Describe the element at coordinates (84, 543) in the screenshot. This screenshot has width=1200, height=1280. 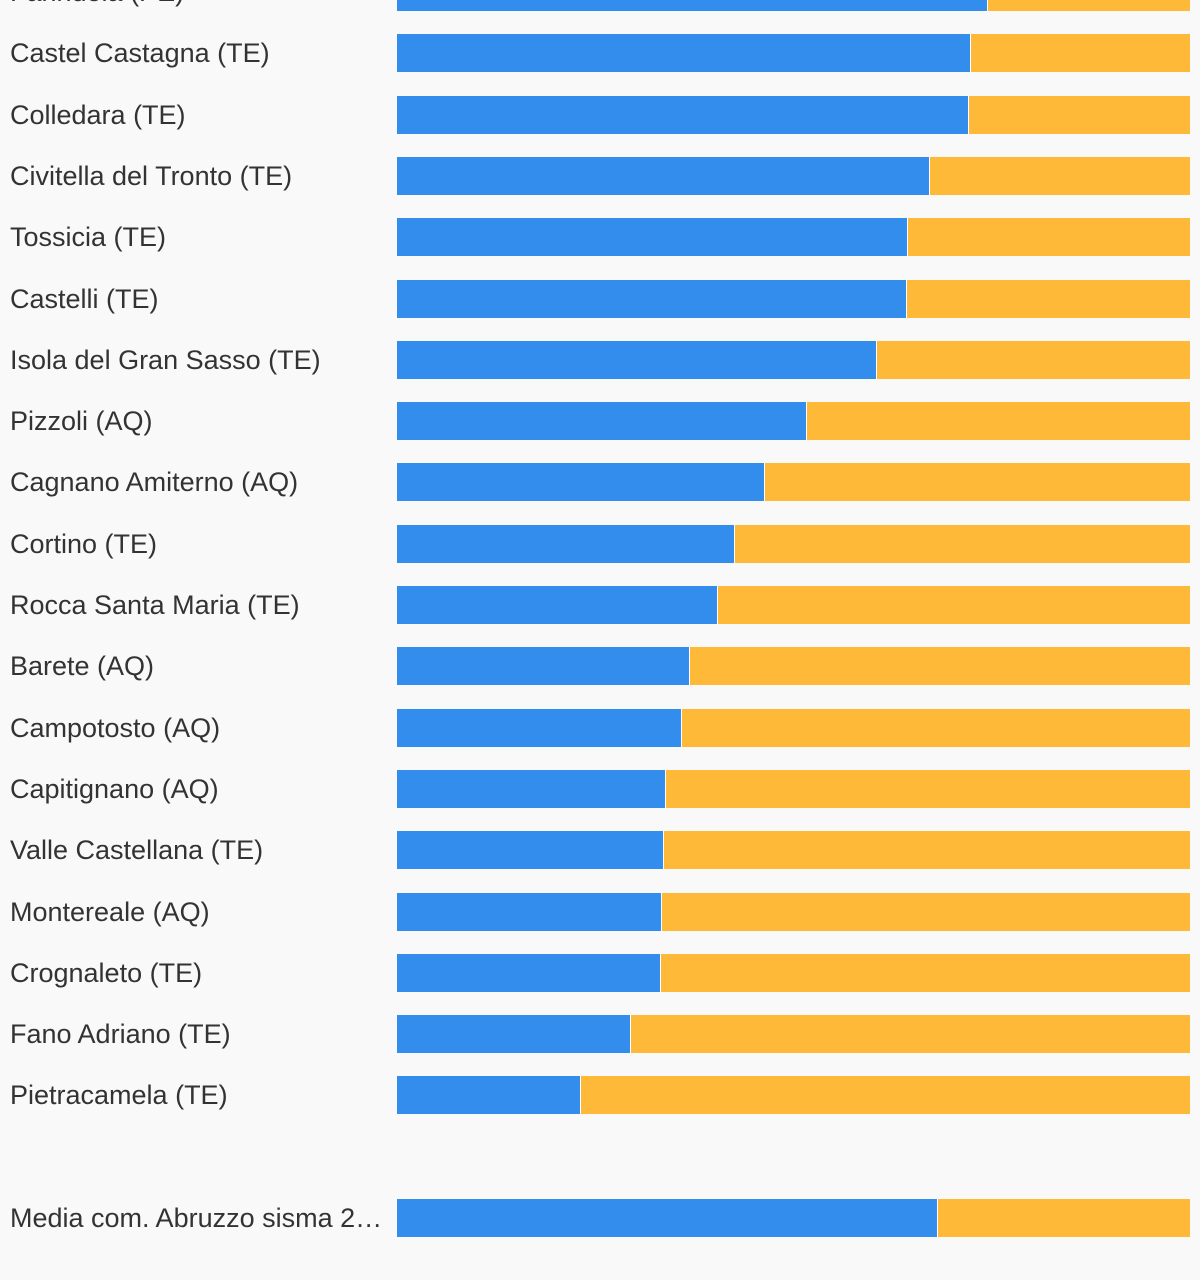
I see `category-label: Cortino (TE)` at that location.